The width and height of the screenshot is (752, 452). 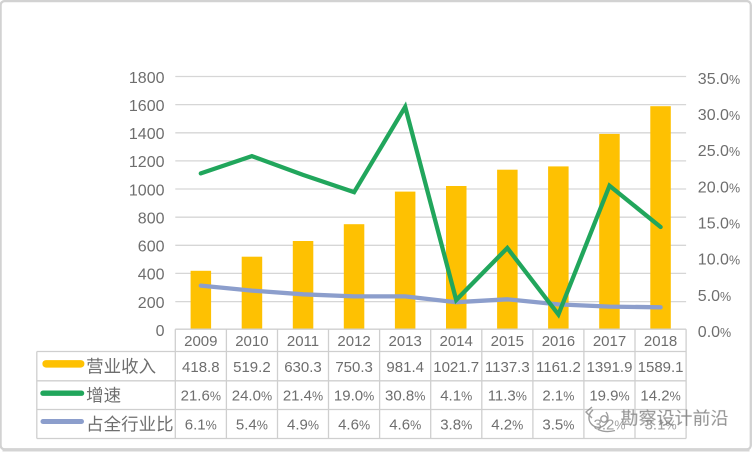 What do you see at coordinates (147, 134) in the screenshot?
I see `svg-text: 1400` at bounding box center [147, 134].